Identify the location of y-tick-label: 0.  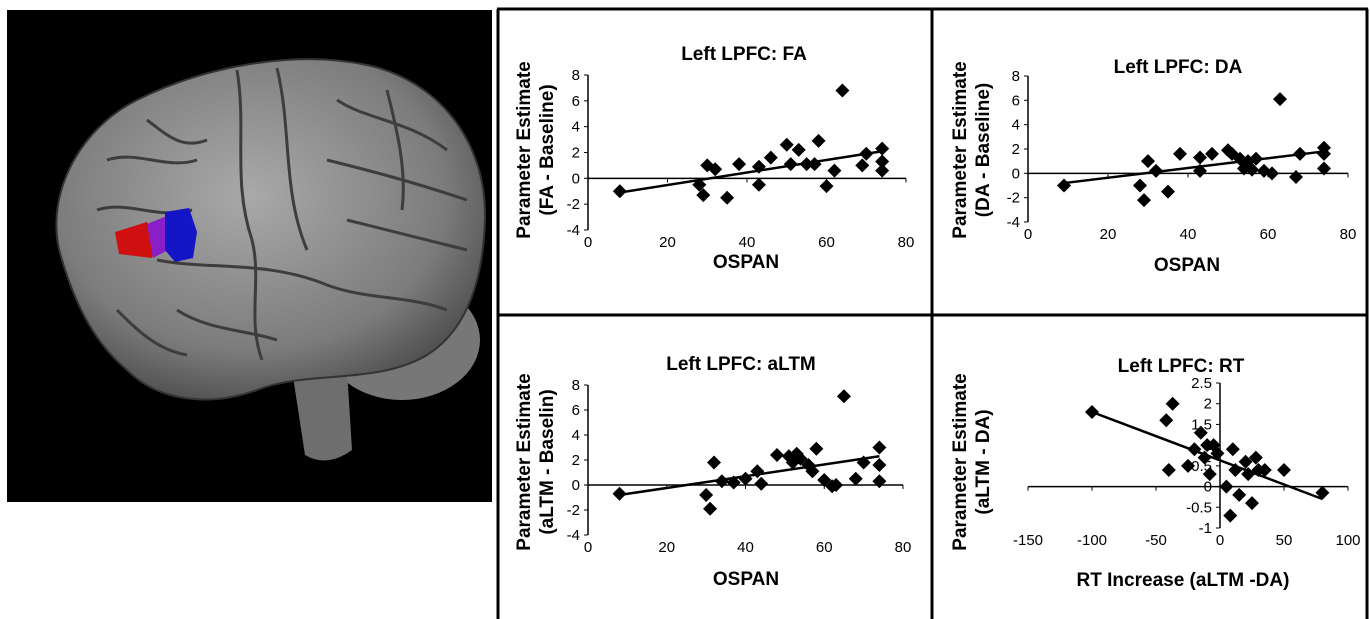
(576, 485).